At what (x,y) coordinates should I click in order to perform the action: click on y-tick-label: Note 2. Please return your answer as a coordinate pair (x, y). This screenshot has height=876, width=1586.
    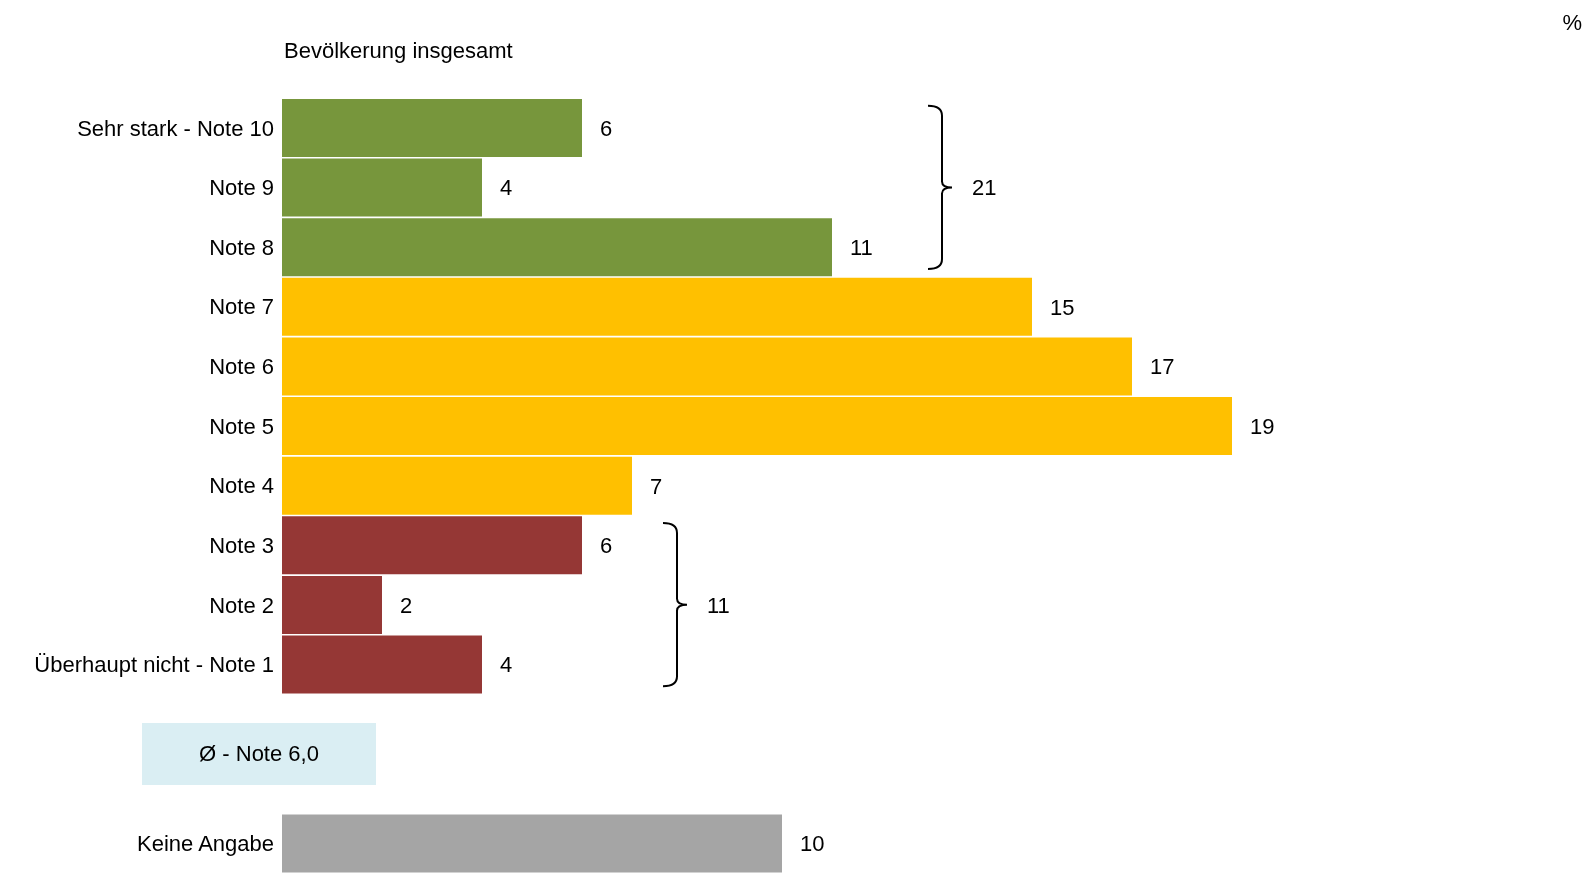
    Looking at the image, I should click on (241, 605).